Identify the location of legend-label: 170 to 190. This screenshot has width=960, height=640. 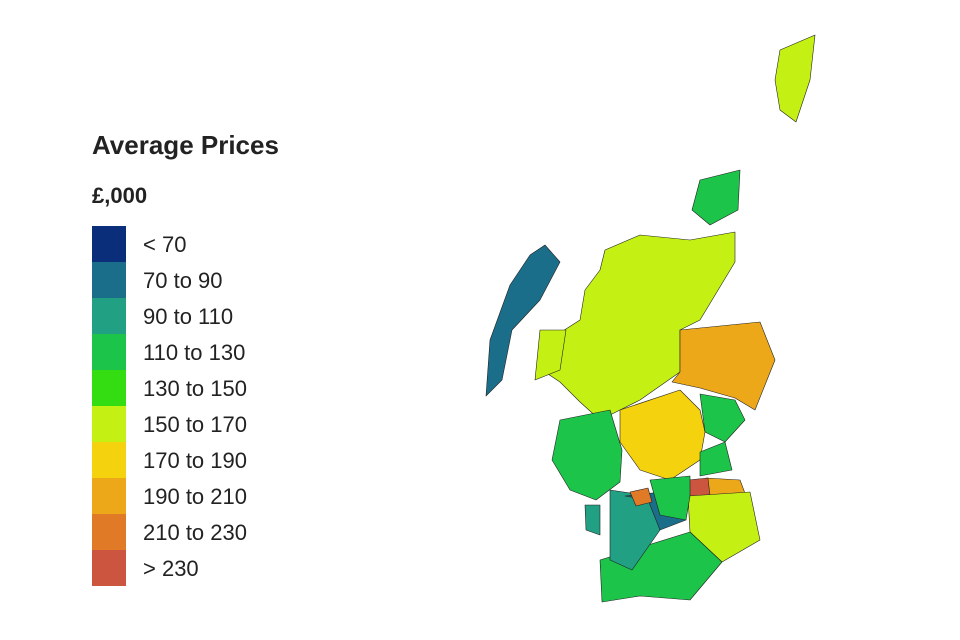
(195, 460).